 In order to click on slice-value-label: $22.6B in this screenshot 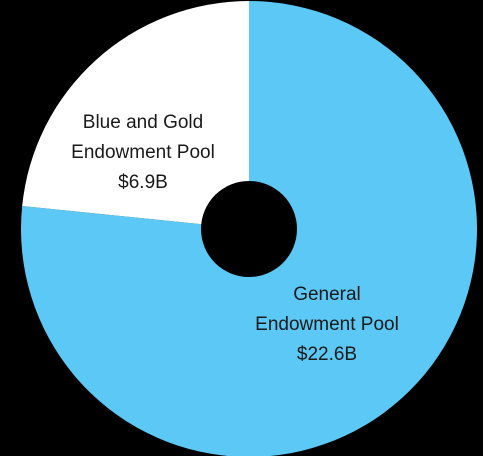, I will do `click(327, 354)`.